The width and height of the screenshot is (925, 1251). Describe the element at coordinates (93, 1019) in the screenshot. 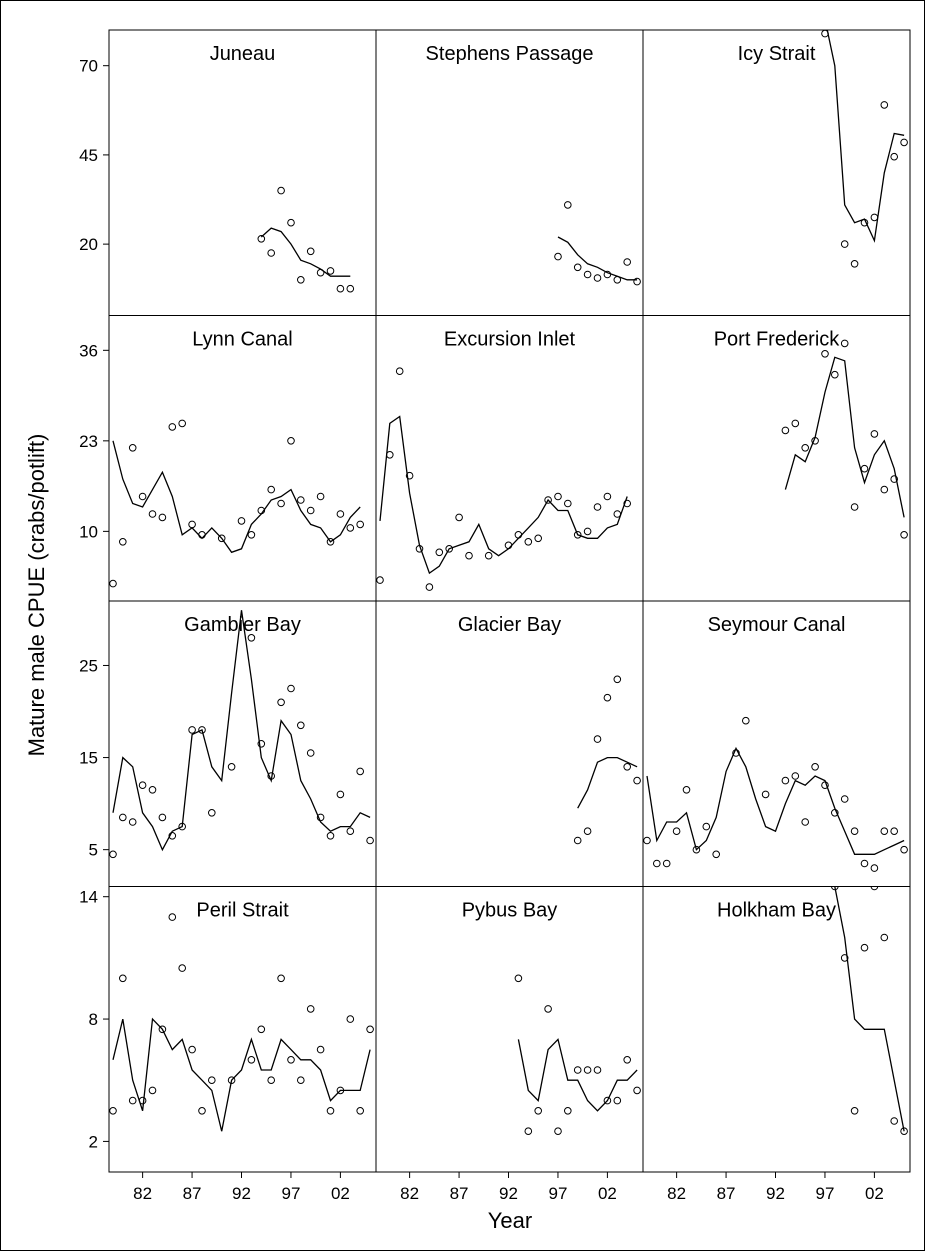

I see `y-tick-label: 8` at that location.